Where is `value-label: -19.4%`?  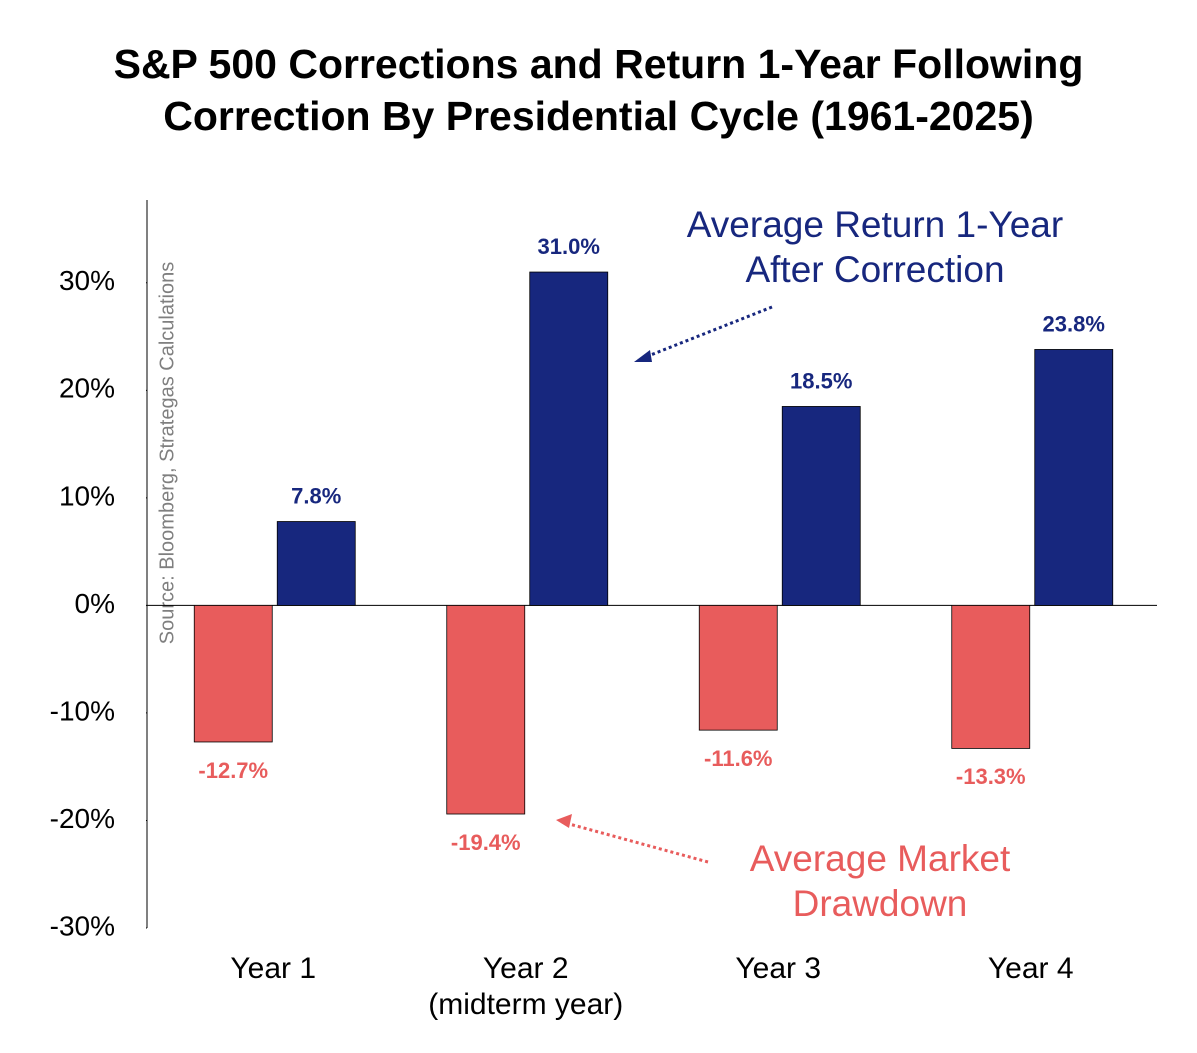
value-label: -19.4% is located at coordinates (486, 842).